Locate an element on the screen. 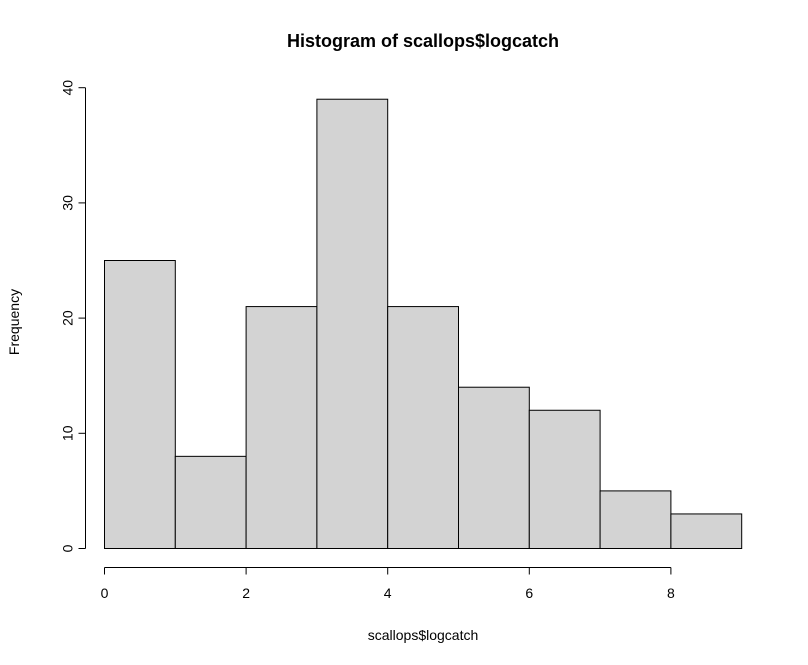 The height and width of the screenshot is (665, 808). x-axis: 0 2 4 6 8 is located at coordinates (388, 584).